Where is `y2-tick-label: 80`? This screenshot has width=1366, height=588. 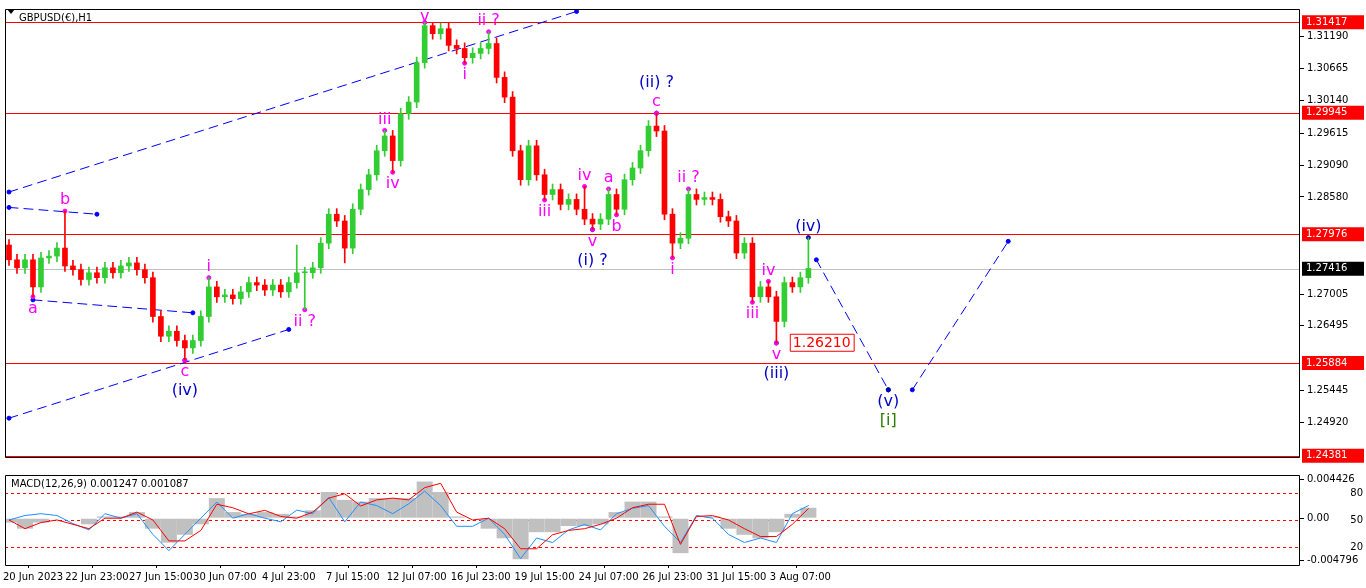
y2-tick-label: 80 is located at coordinates (1356, 492).